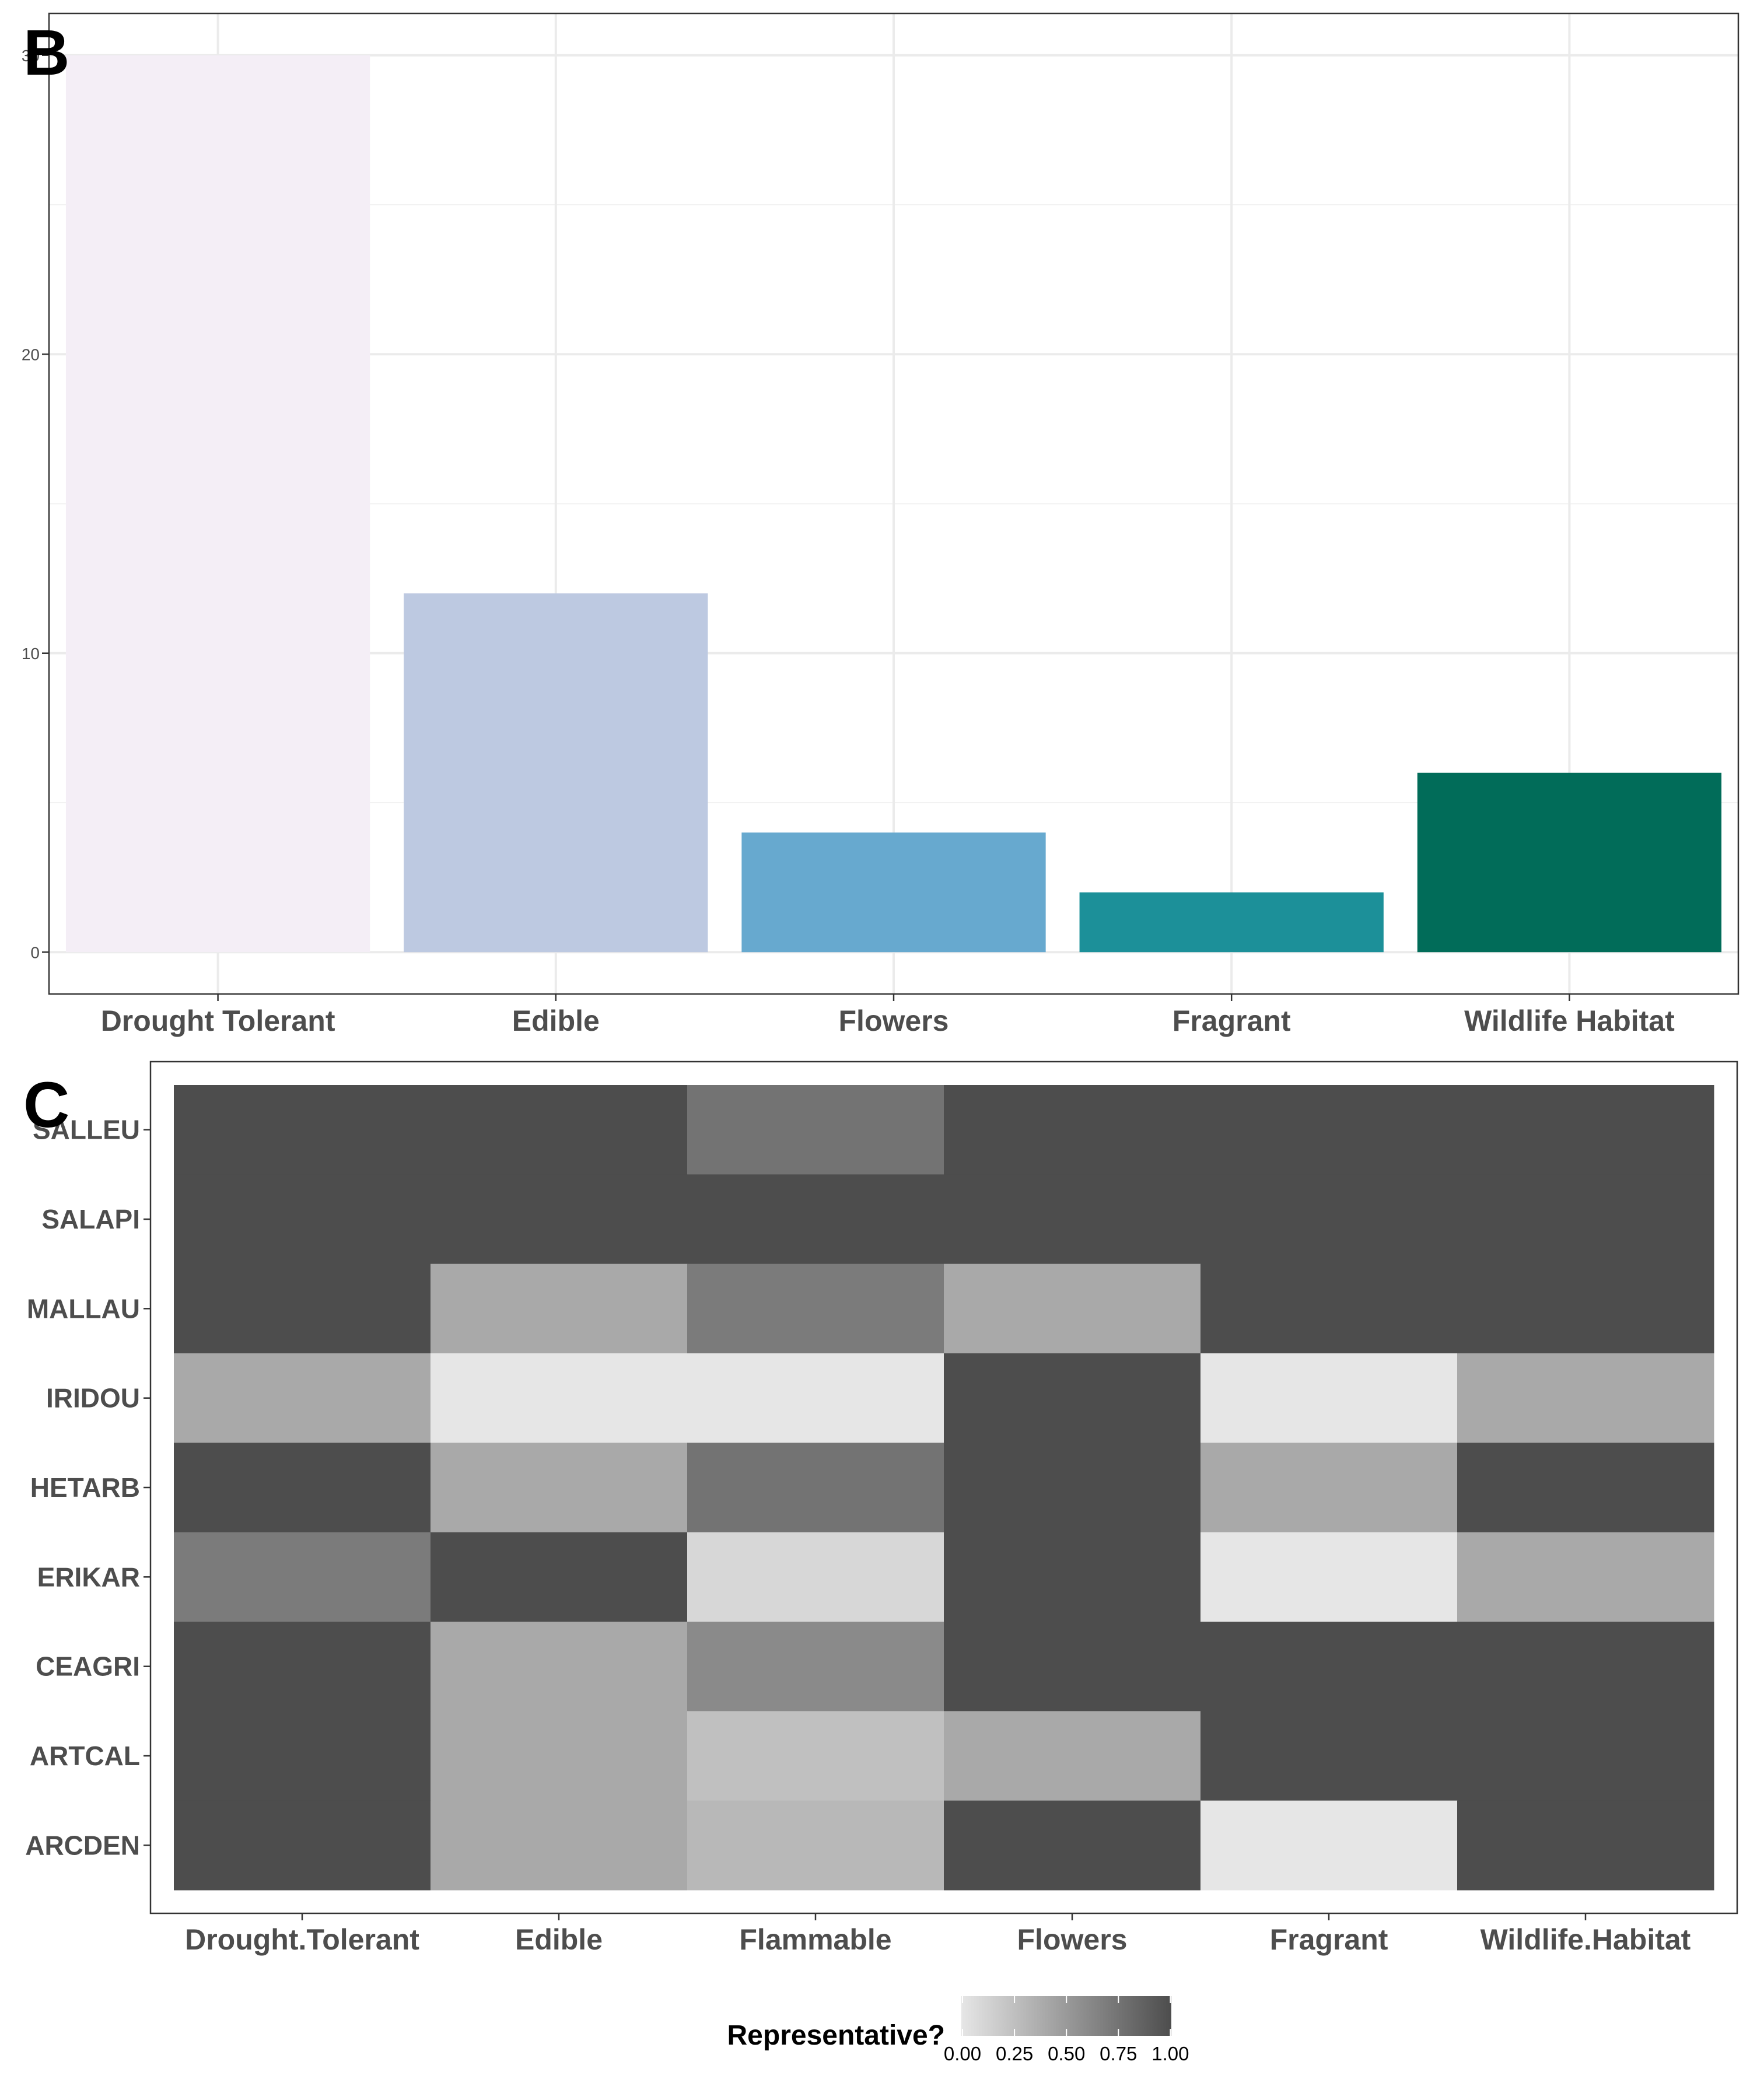 The image size is (1750, 2100). What do you see at coordinates (46, 1105) in the screenshot?
I see `panel-label-c: C` at bounding box center [46, 1105].